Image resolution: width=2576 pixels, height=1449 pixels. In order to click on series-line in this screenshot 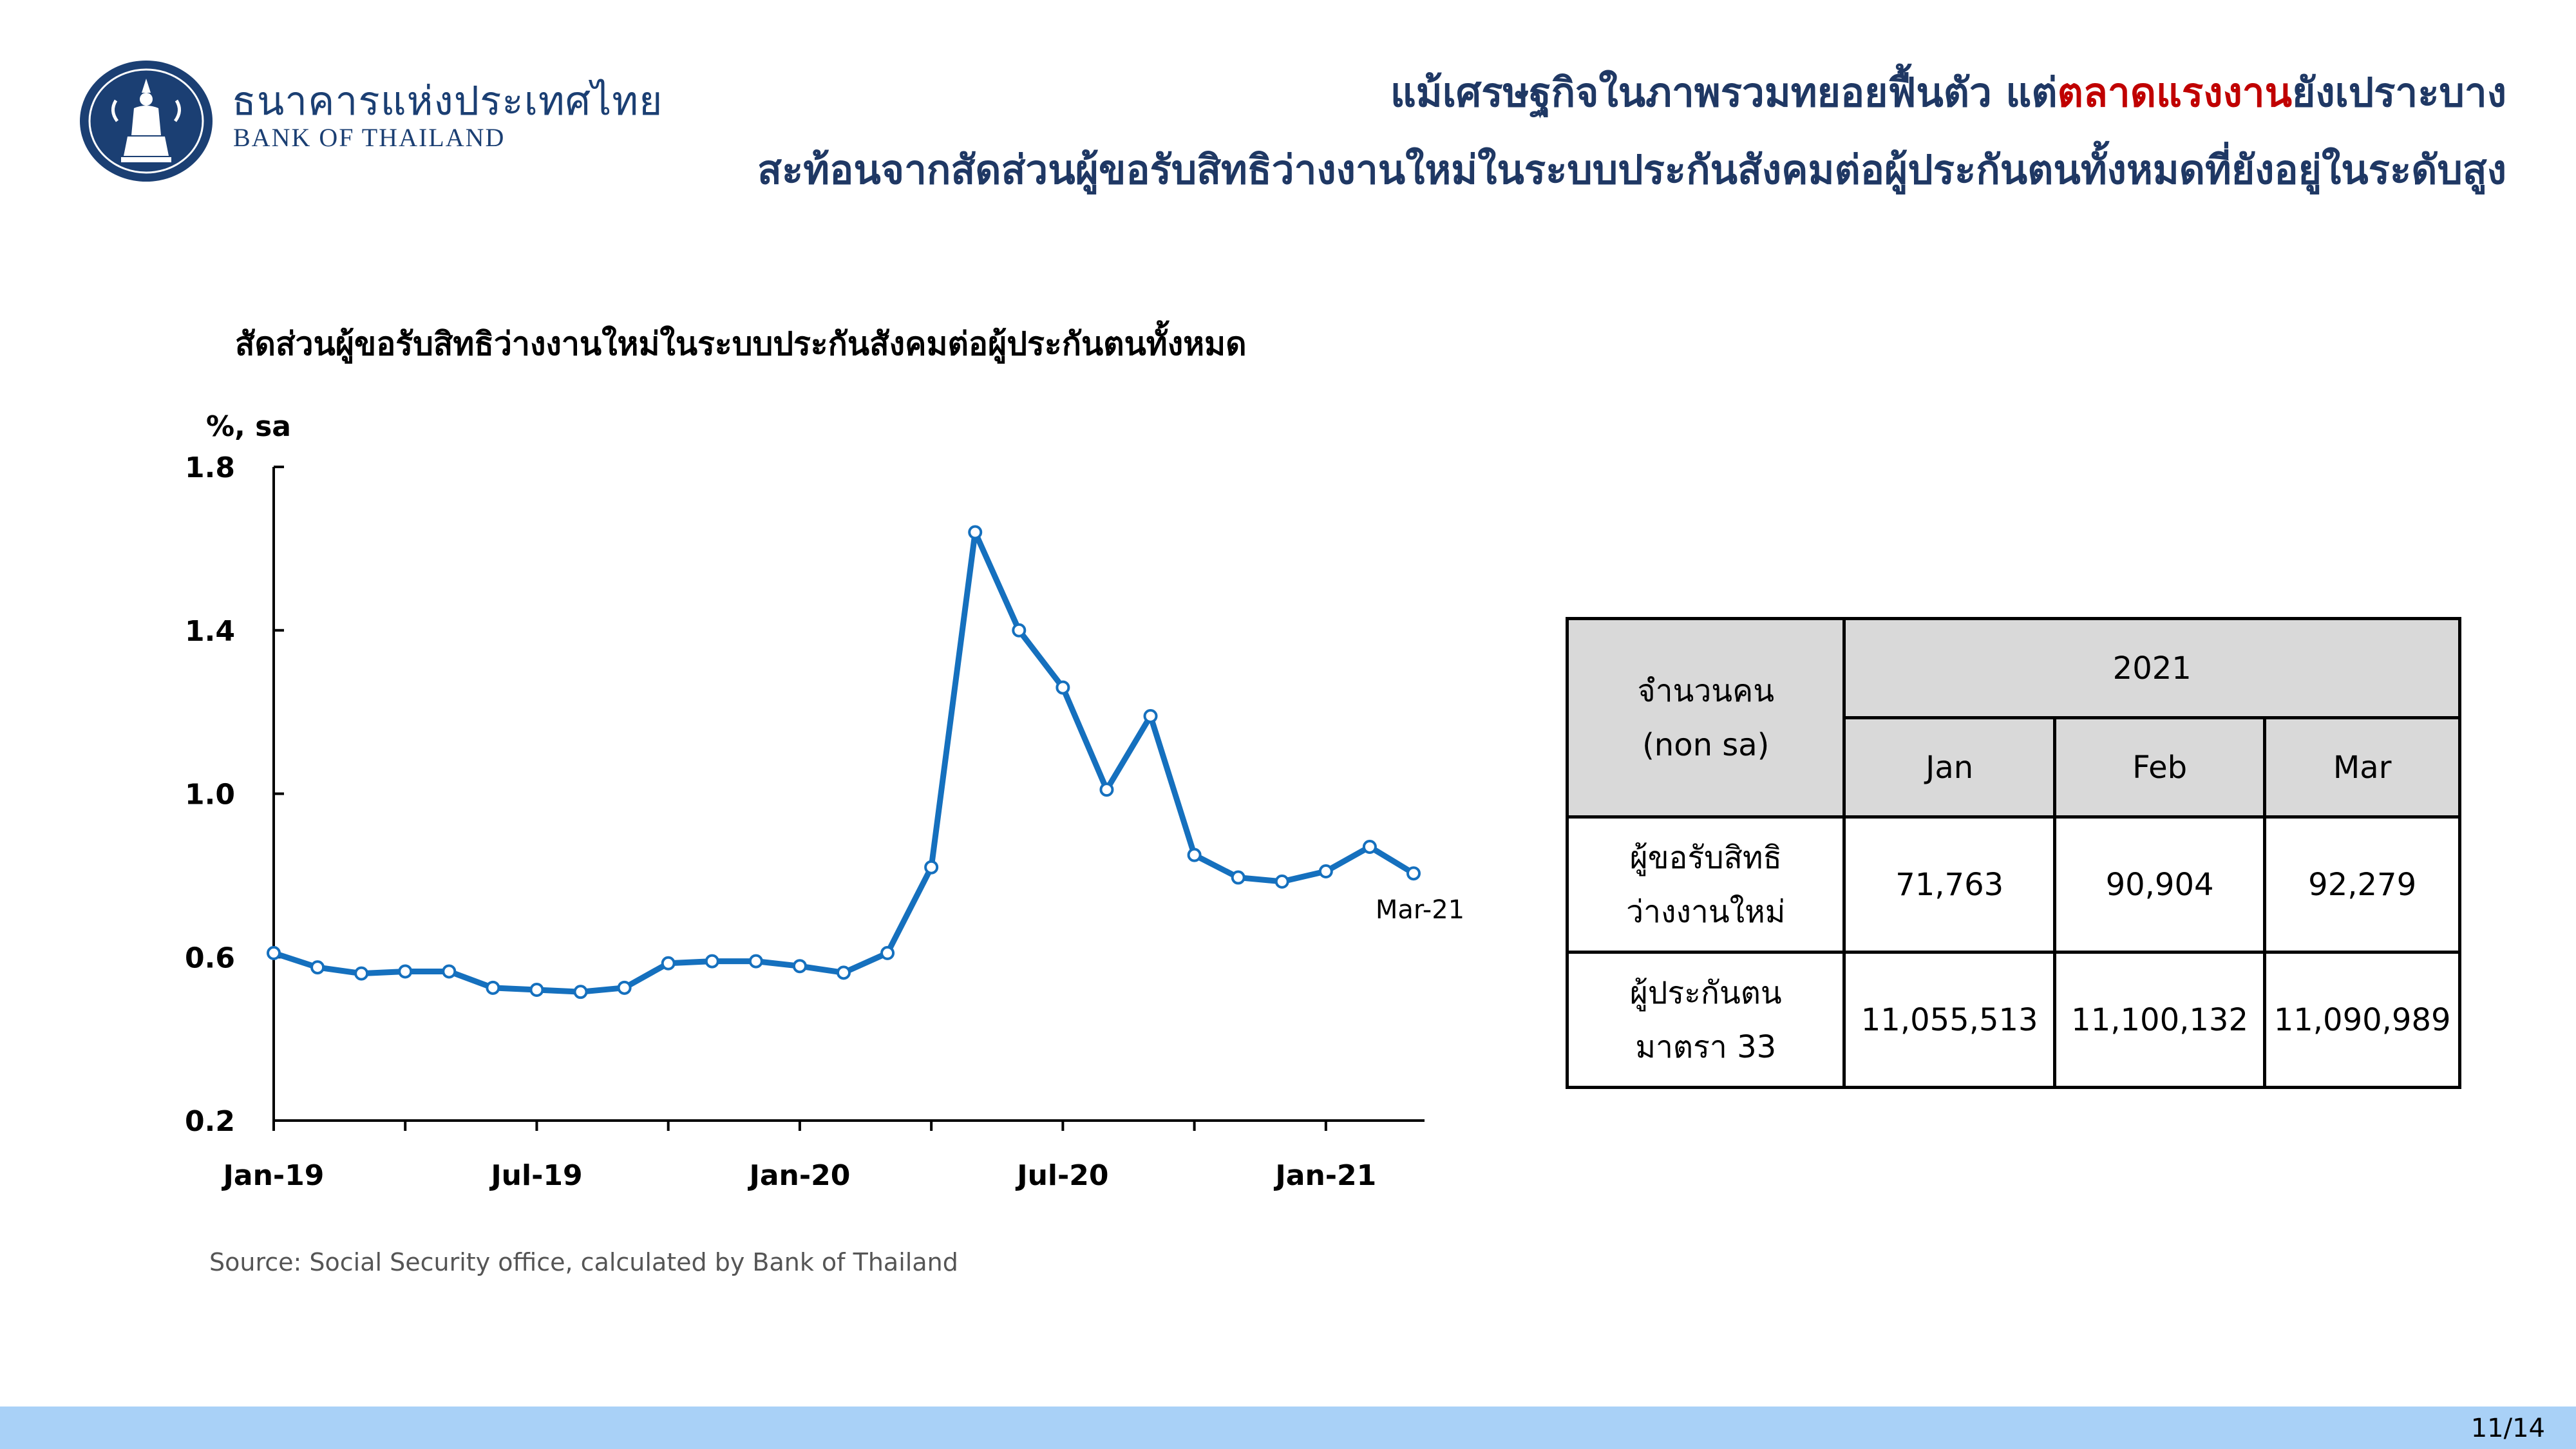, I will do `click(844, 762)`.